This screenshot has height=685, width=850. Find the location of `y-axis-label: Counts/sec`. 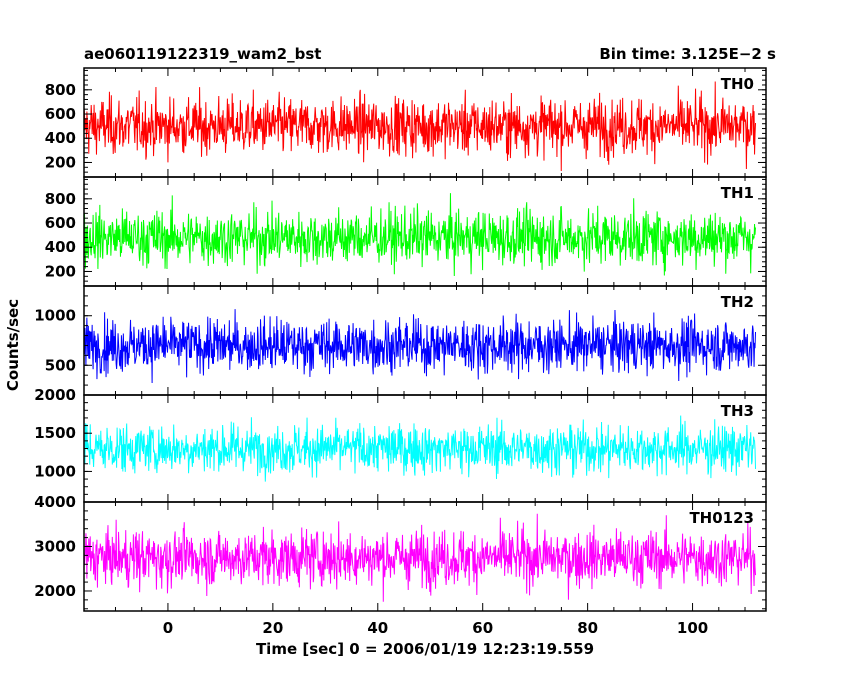

y-axis-label: Counts/sec is located at coordinates (13, 345).